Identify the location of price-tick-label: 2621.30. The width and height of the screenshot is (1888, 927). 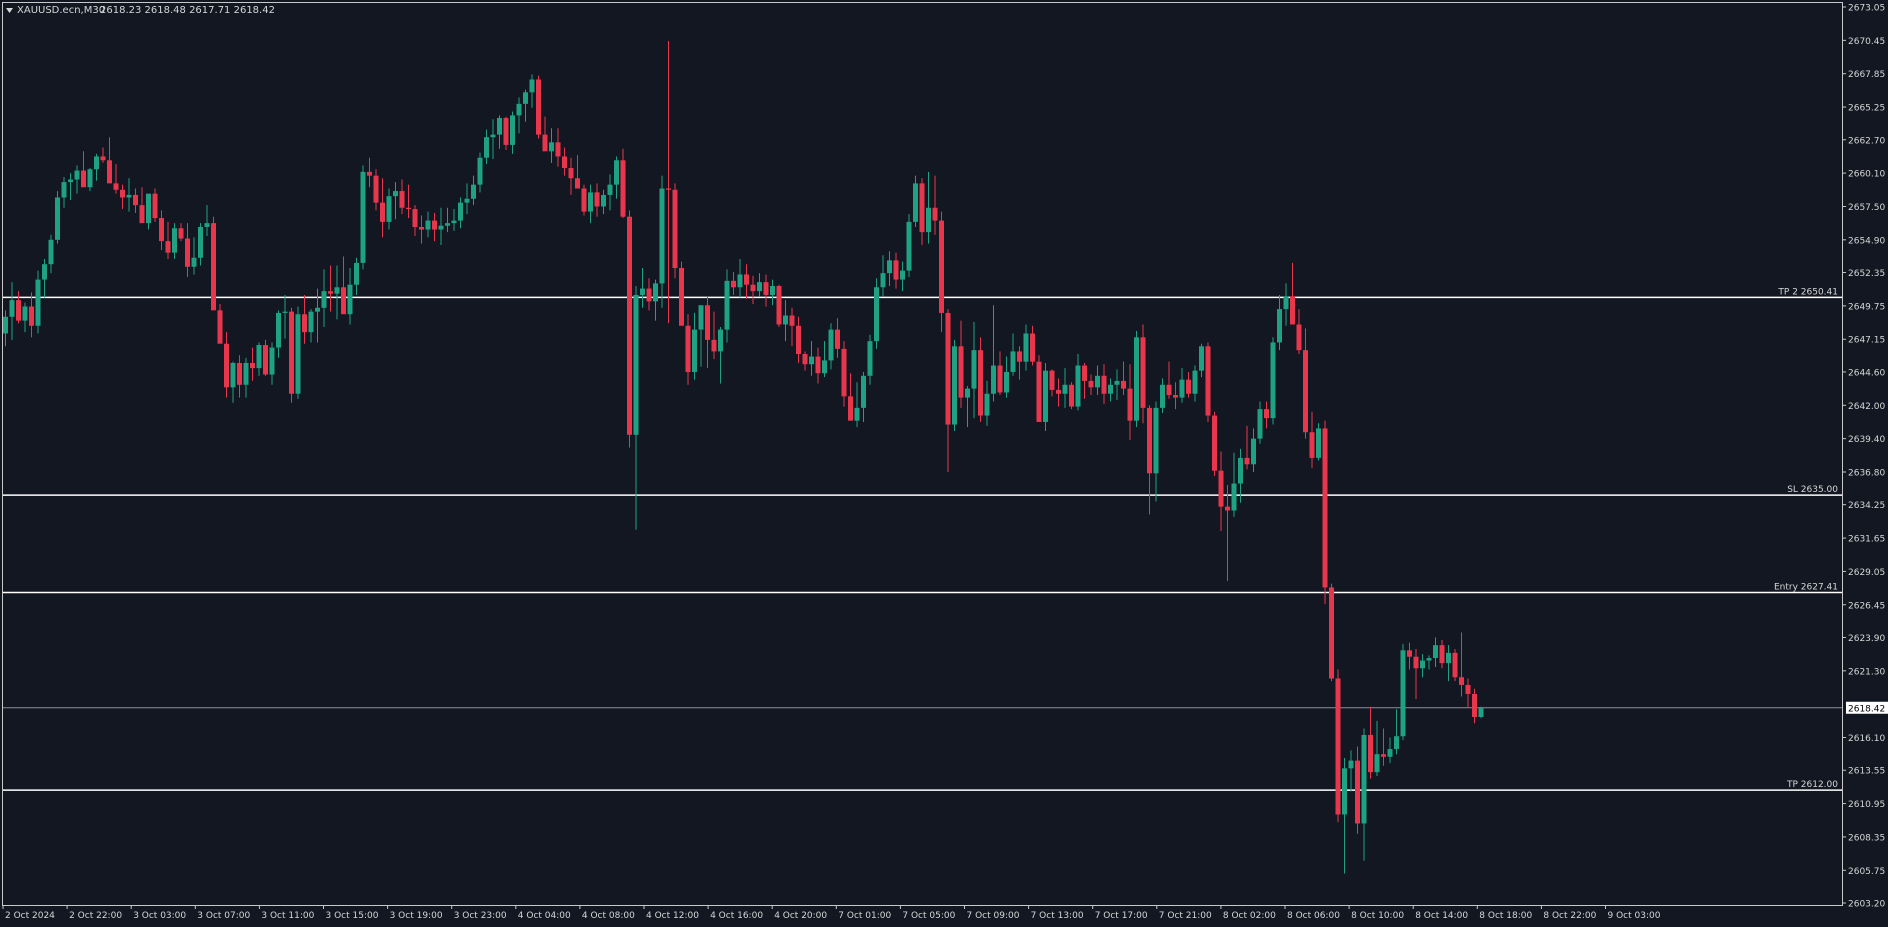
(1866, 672).